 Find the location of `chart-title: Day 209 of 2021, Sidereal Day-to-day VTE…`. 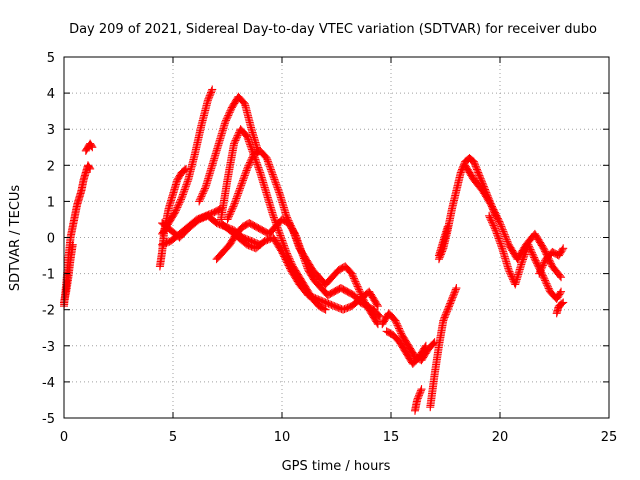

chart-title: Day 209 of 2021, Sidereal Day-to-day VTE… is located at coordinates (333, 29).